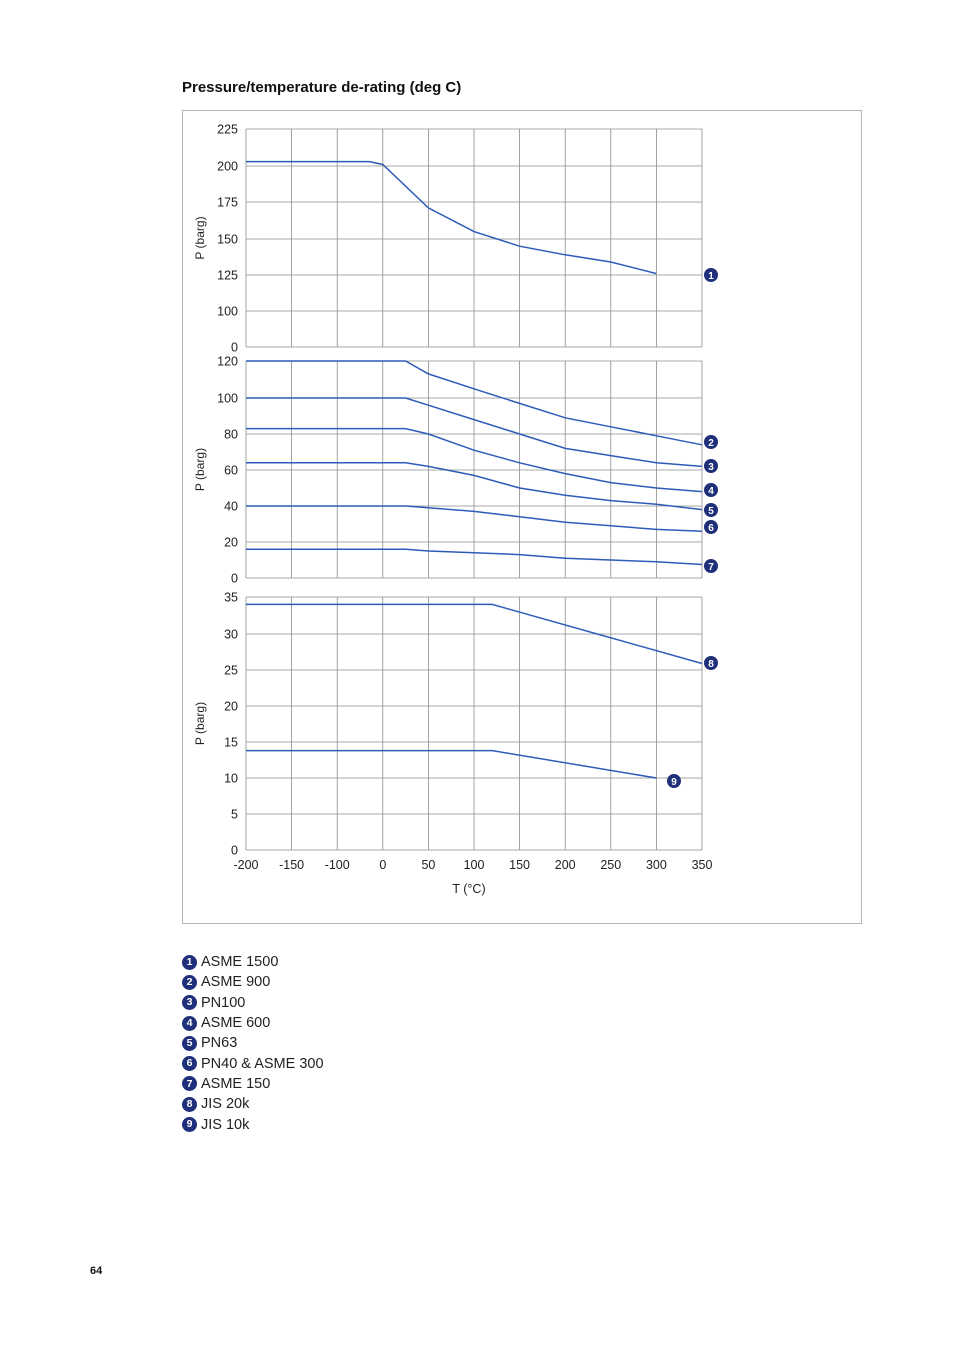  What do you see at coordinates (189, 1043) in the screenshot?
I see `legend-marker-badge: 5` at bounding box center [189, 1043].